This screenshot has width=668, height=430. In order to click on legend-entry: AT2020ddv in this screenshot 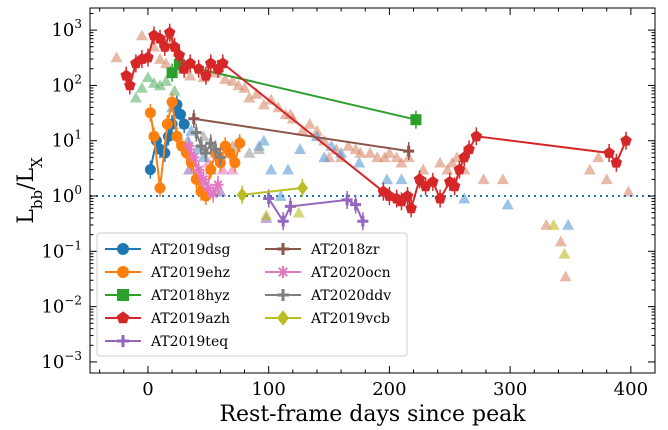, I will do `click(328, 296)`.